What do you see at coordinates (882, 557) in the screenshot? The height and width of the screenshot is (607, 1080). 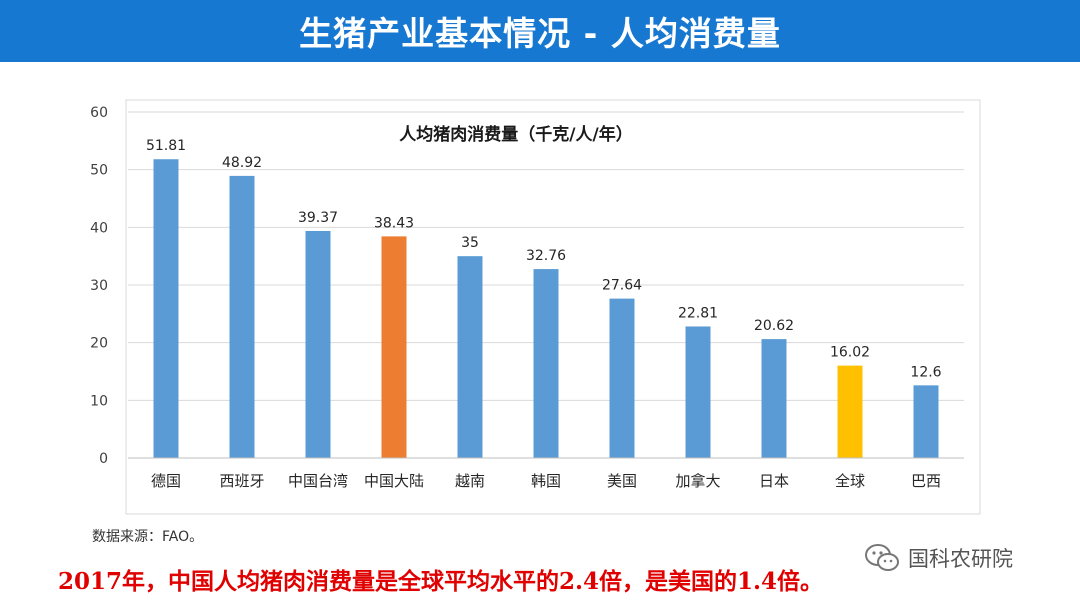 I see `wechat-icon` at bounding box center [882, 557].